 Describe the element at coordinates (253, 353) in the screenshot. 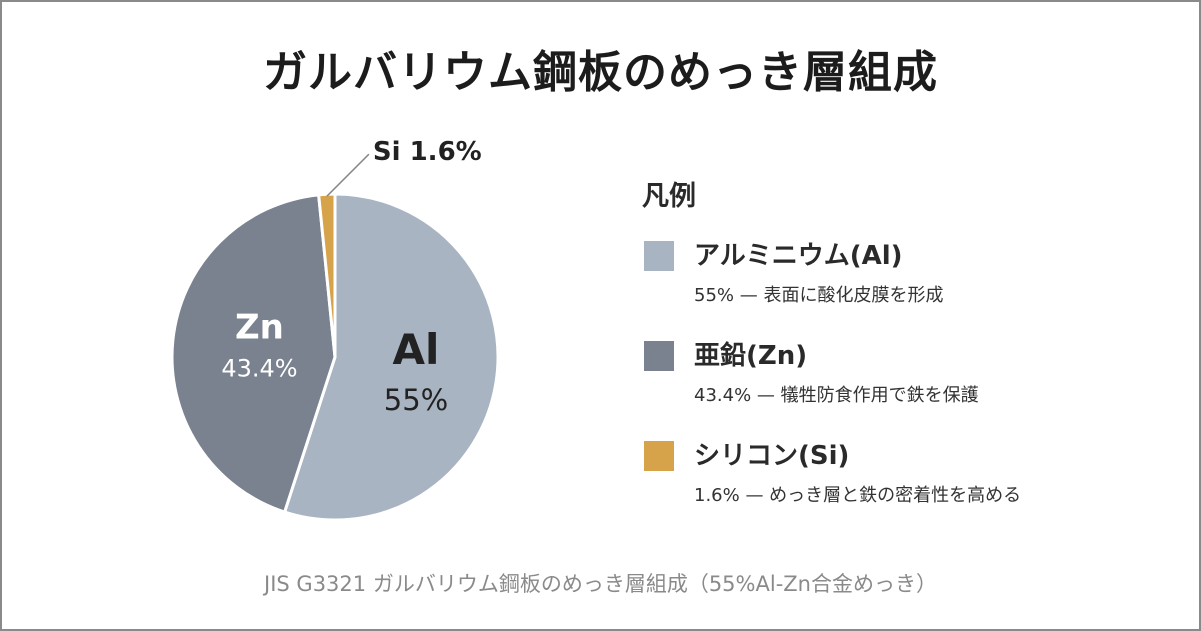

I see `pie-slice-zinc` at that location.